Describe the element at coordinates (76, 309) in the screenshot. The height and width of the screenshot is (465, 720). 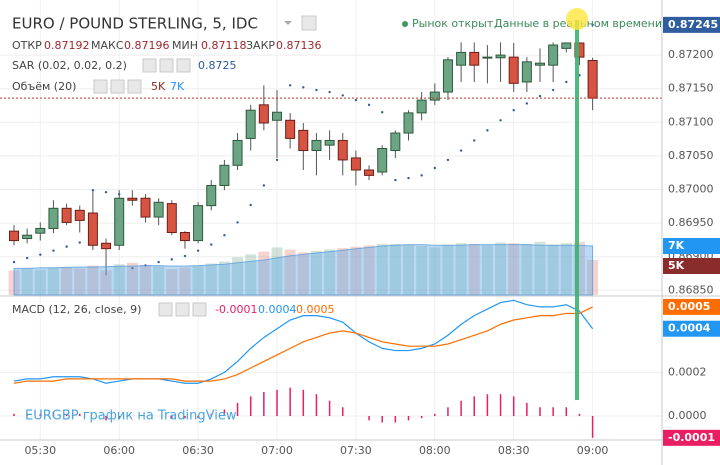
I see `indicator-name: MACD (12, 26, close, 9)` at that location.